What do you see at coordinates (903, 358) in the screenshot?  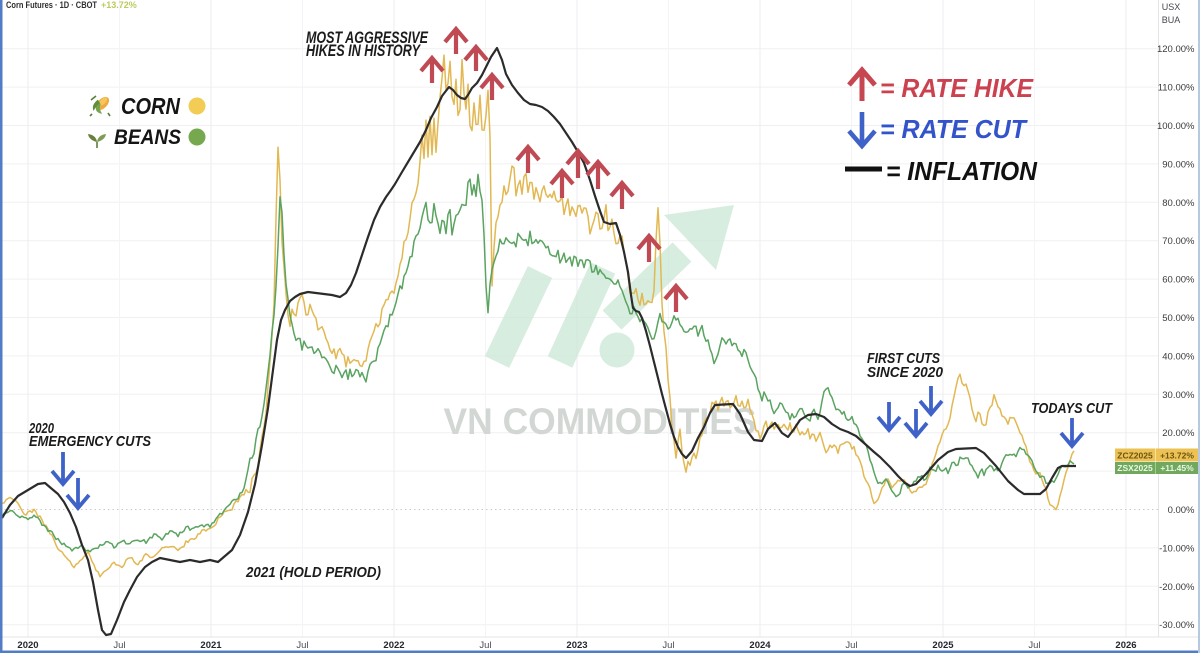 I see `svg-text: FIRST CUTS` at bounding box center [903, 358].